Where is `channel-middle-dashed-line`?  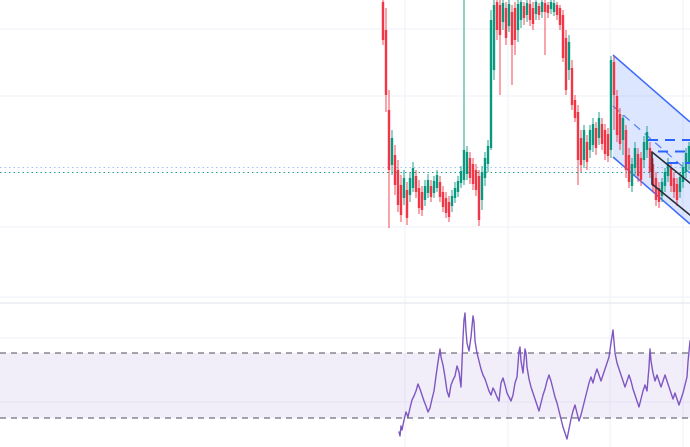
channel-middle-dashed-line is located at coordinates (651, 139).